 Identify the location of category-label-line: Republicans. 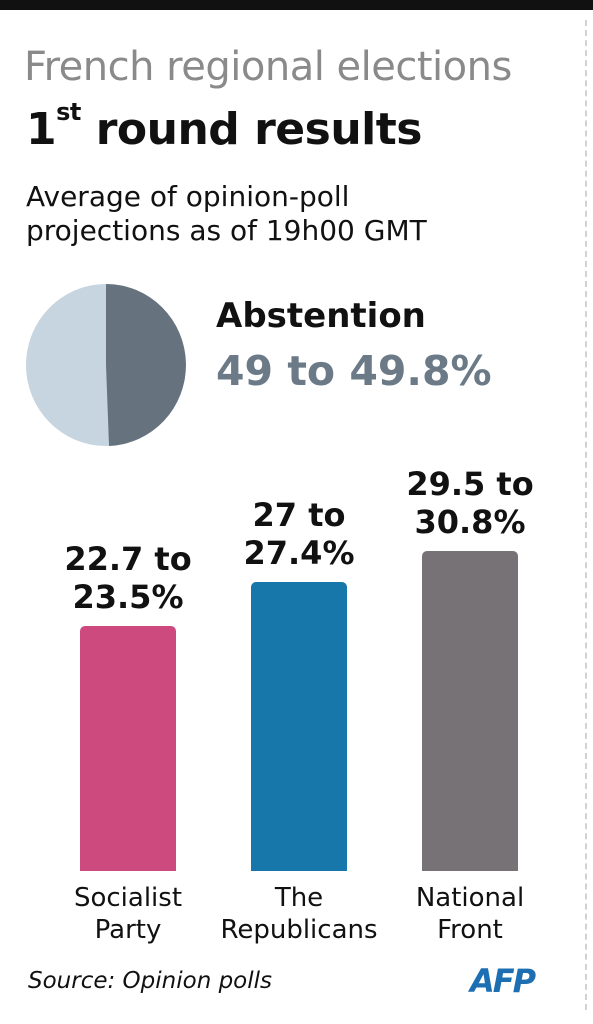
(299, 930).